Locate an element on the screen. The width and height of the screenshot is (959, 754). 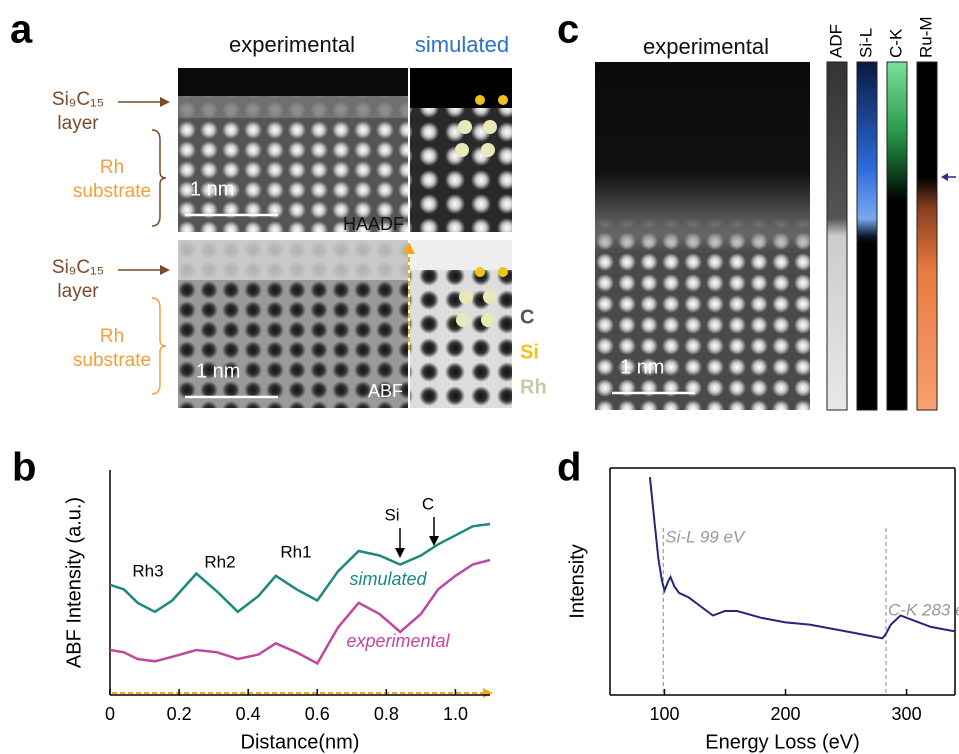
annotation: Si is located at coordinates (391, 514).